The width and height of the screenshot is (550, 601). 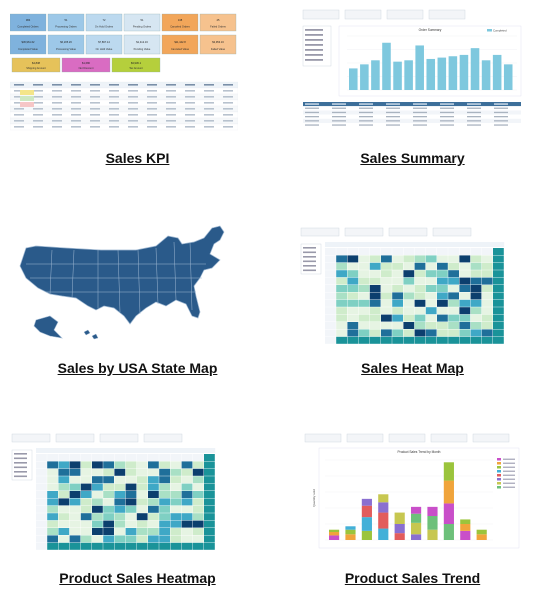 What do you see at coordinates (412, 578) in the screenshot?
I see `product-sales-trend-link: Product Sales Trend` at bounding box center [412, 578].